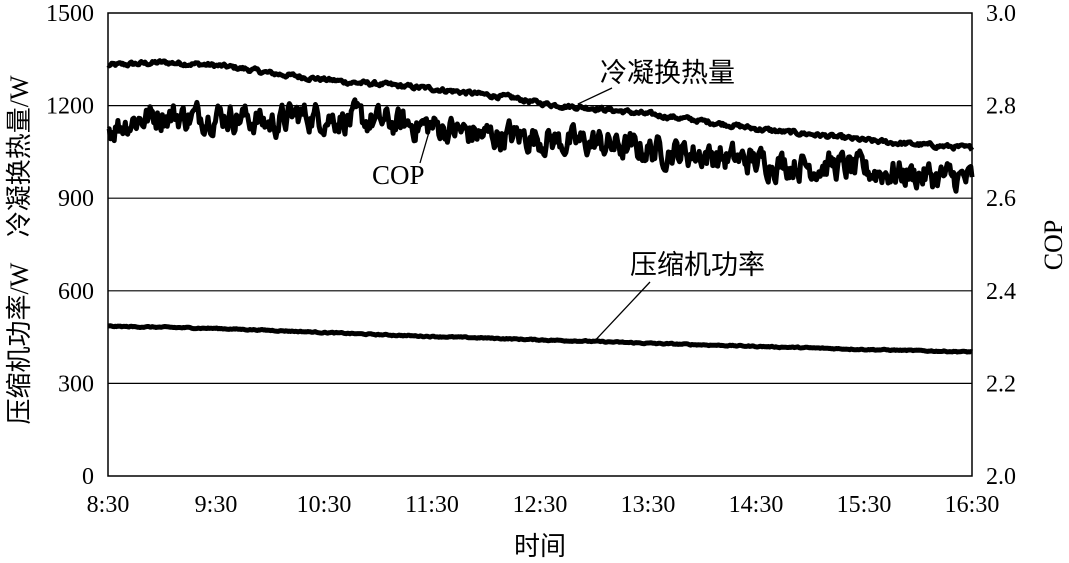 Image resolution: width=1069 pixels, height=563 pixels. I want to click on x-tick-label: 15:30, so click(864, 505).